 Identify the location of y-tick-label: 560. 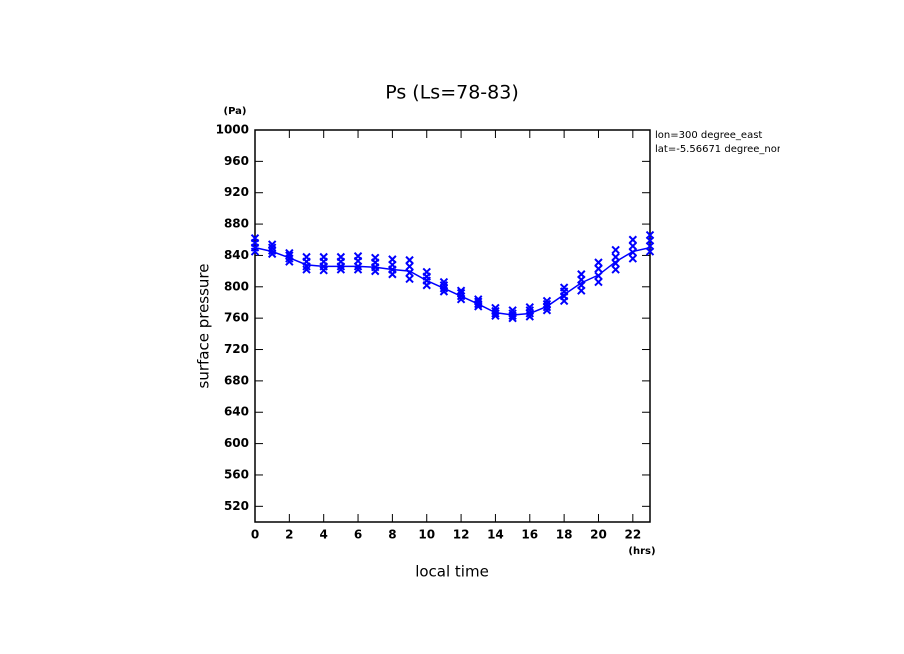
(236, 474).